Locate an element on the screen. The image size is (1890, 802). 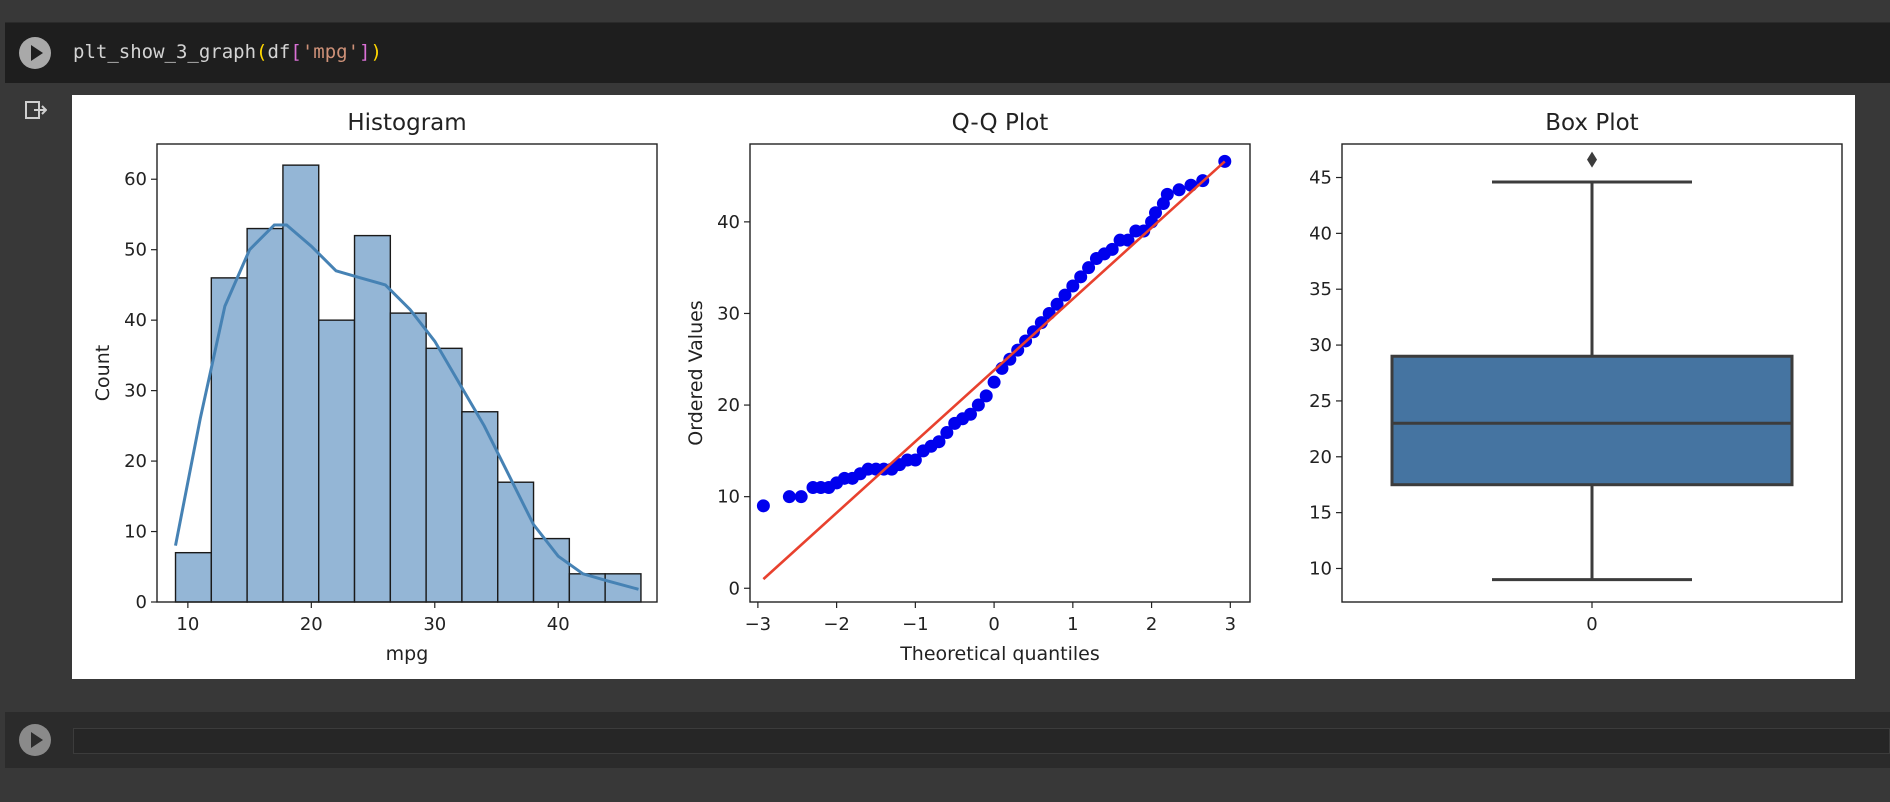
y-tick-label: 35 is located at coordinates (1320, 289).